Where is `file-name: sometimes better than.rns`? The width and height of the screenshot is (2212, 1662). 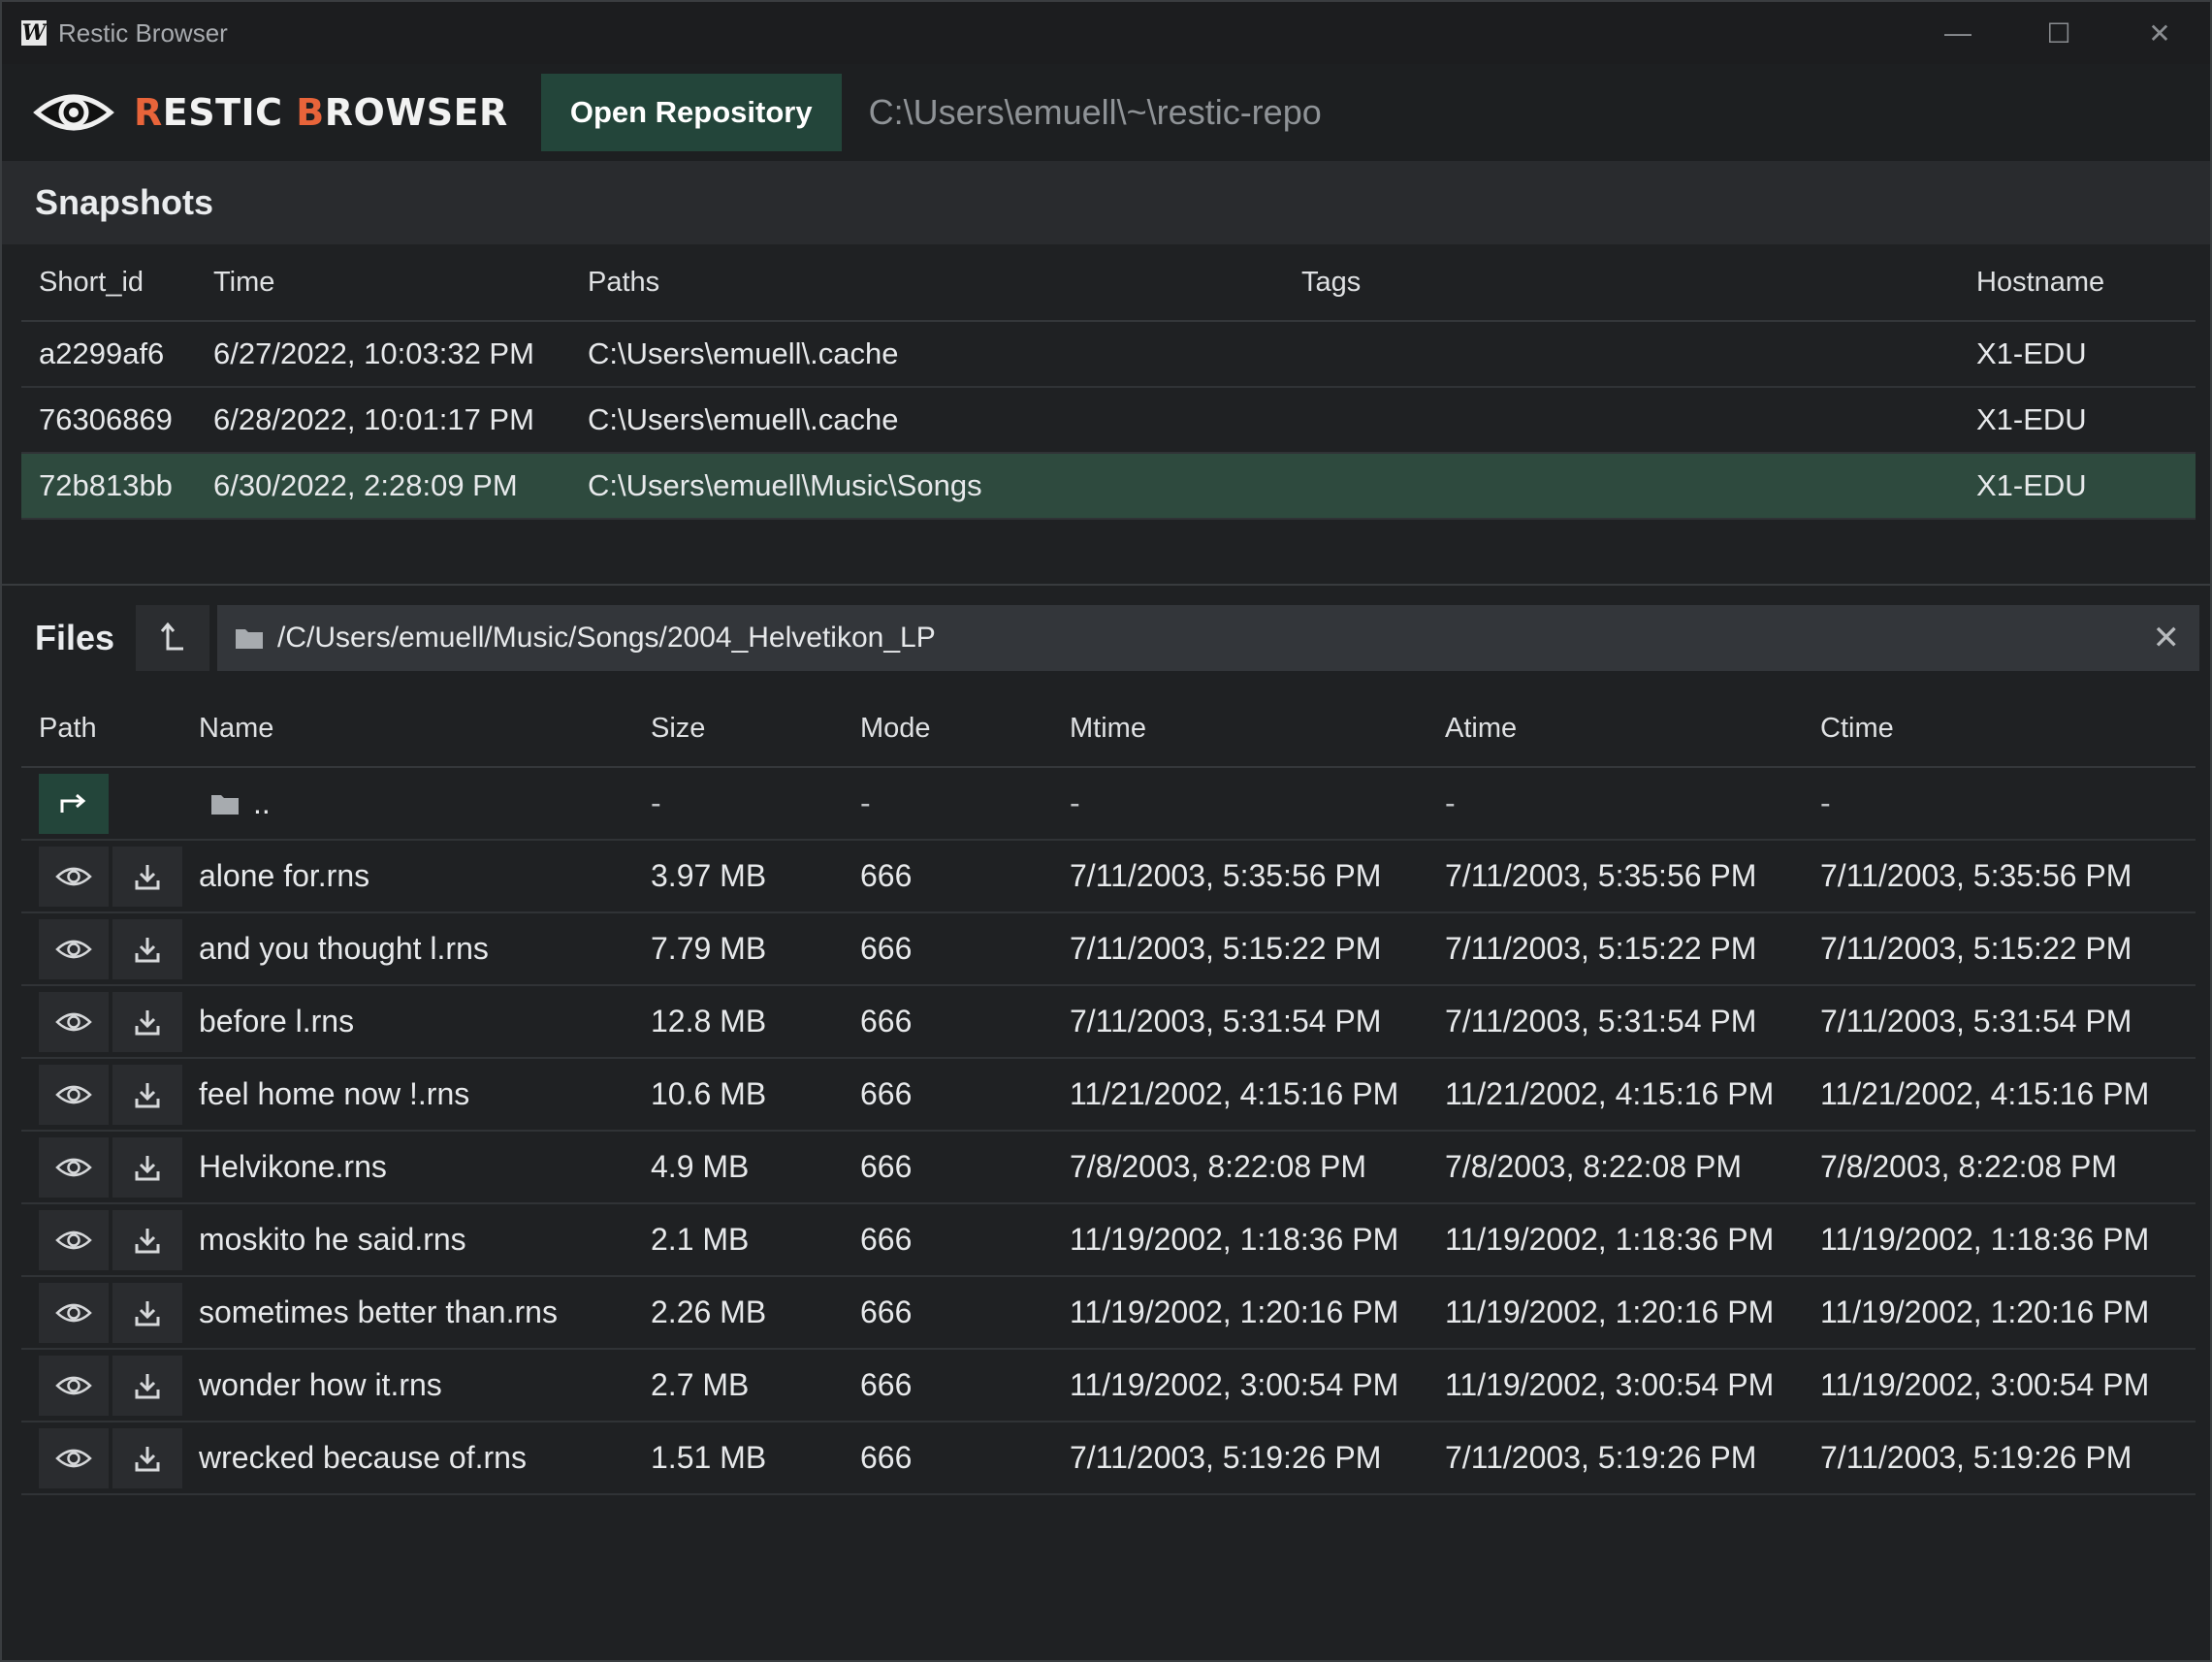 file-name: sometimes better than.rns is located at coordinates (378, 1311).